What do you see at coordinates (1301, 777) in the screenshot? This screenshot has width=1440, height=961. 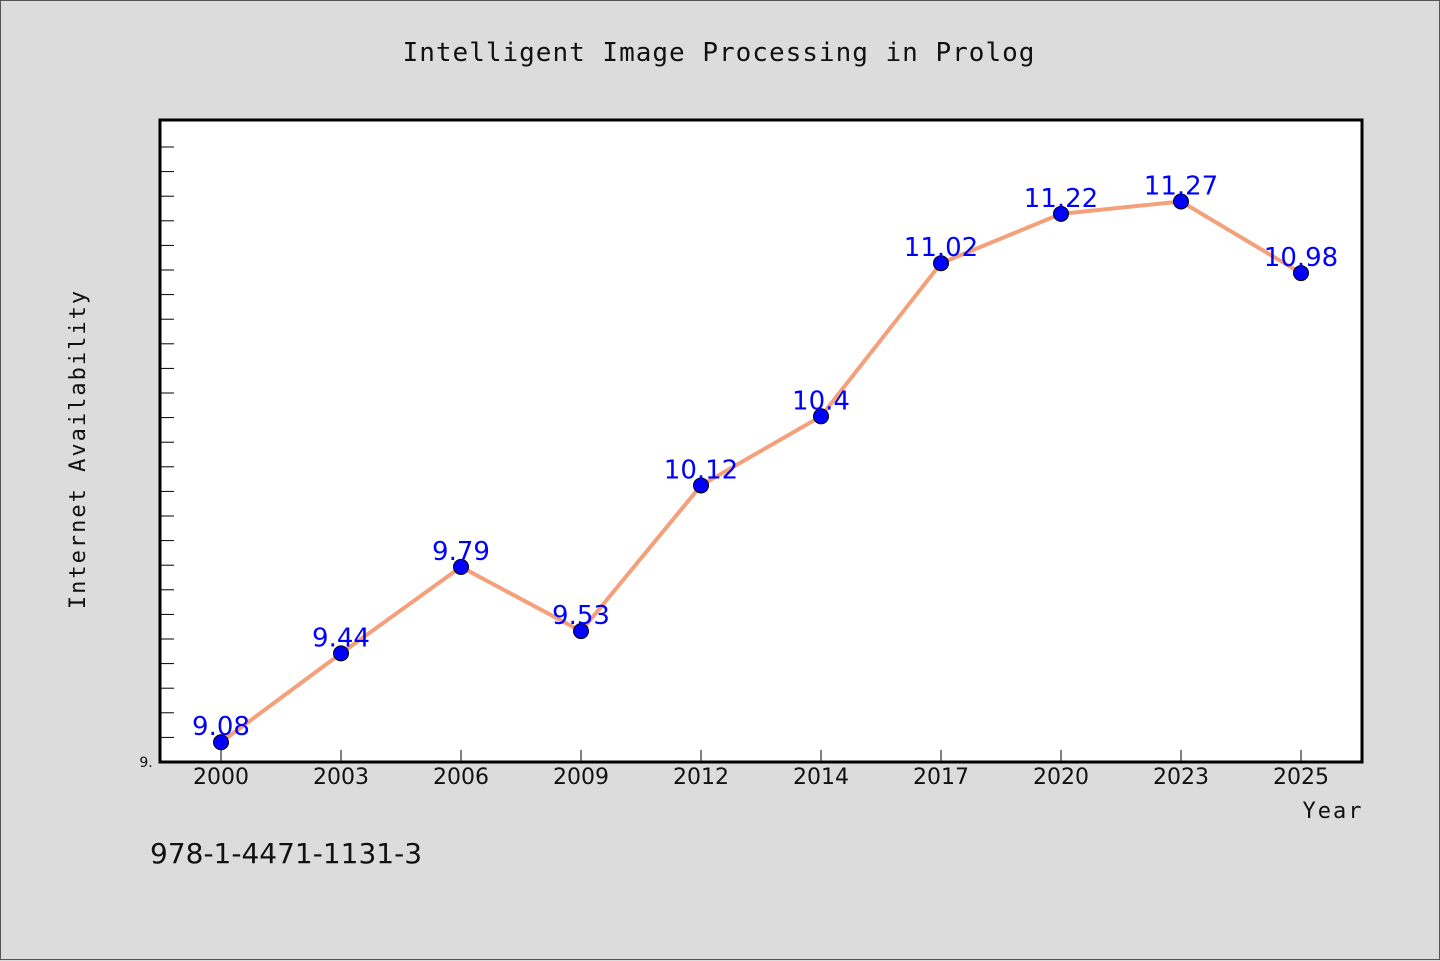 I see `x-tick-label: 2025` at bounding box center [1301, 777].